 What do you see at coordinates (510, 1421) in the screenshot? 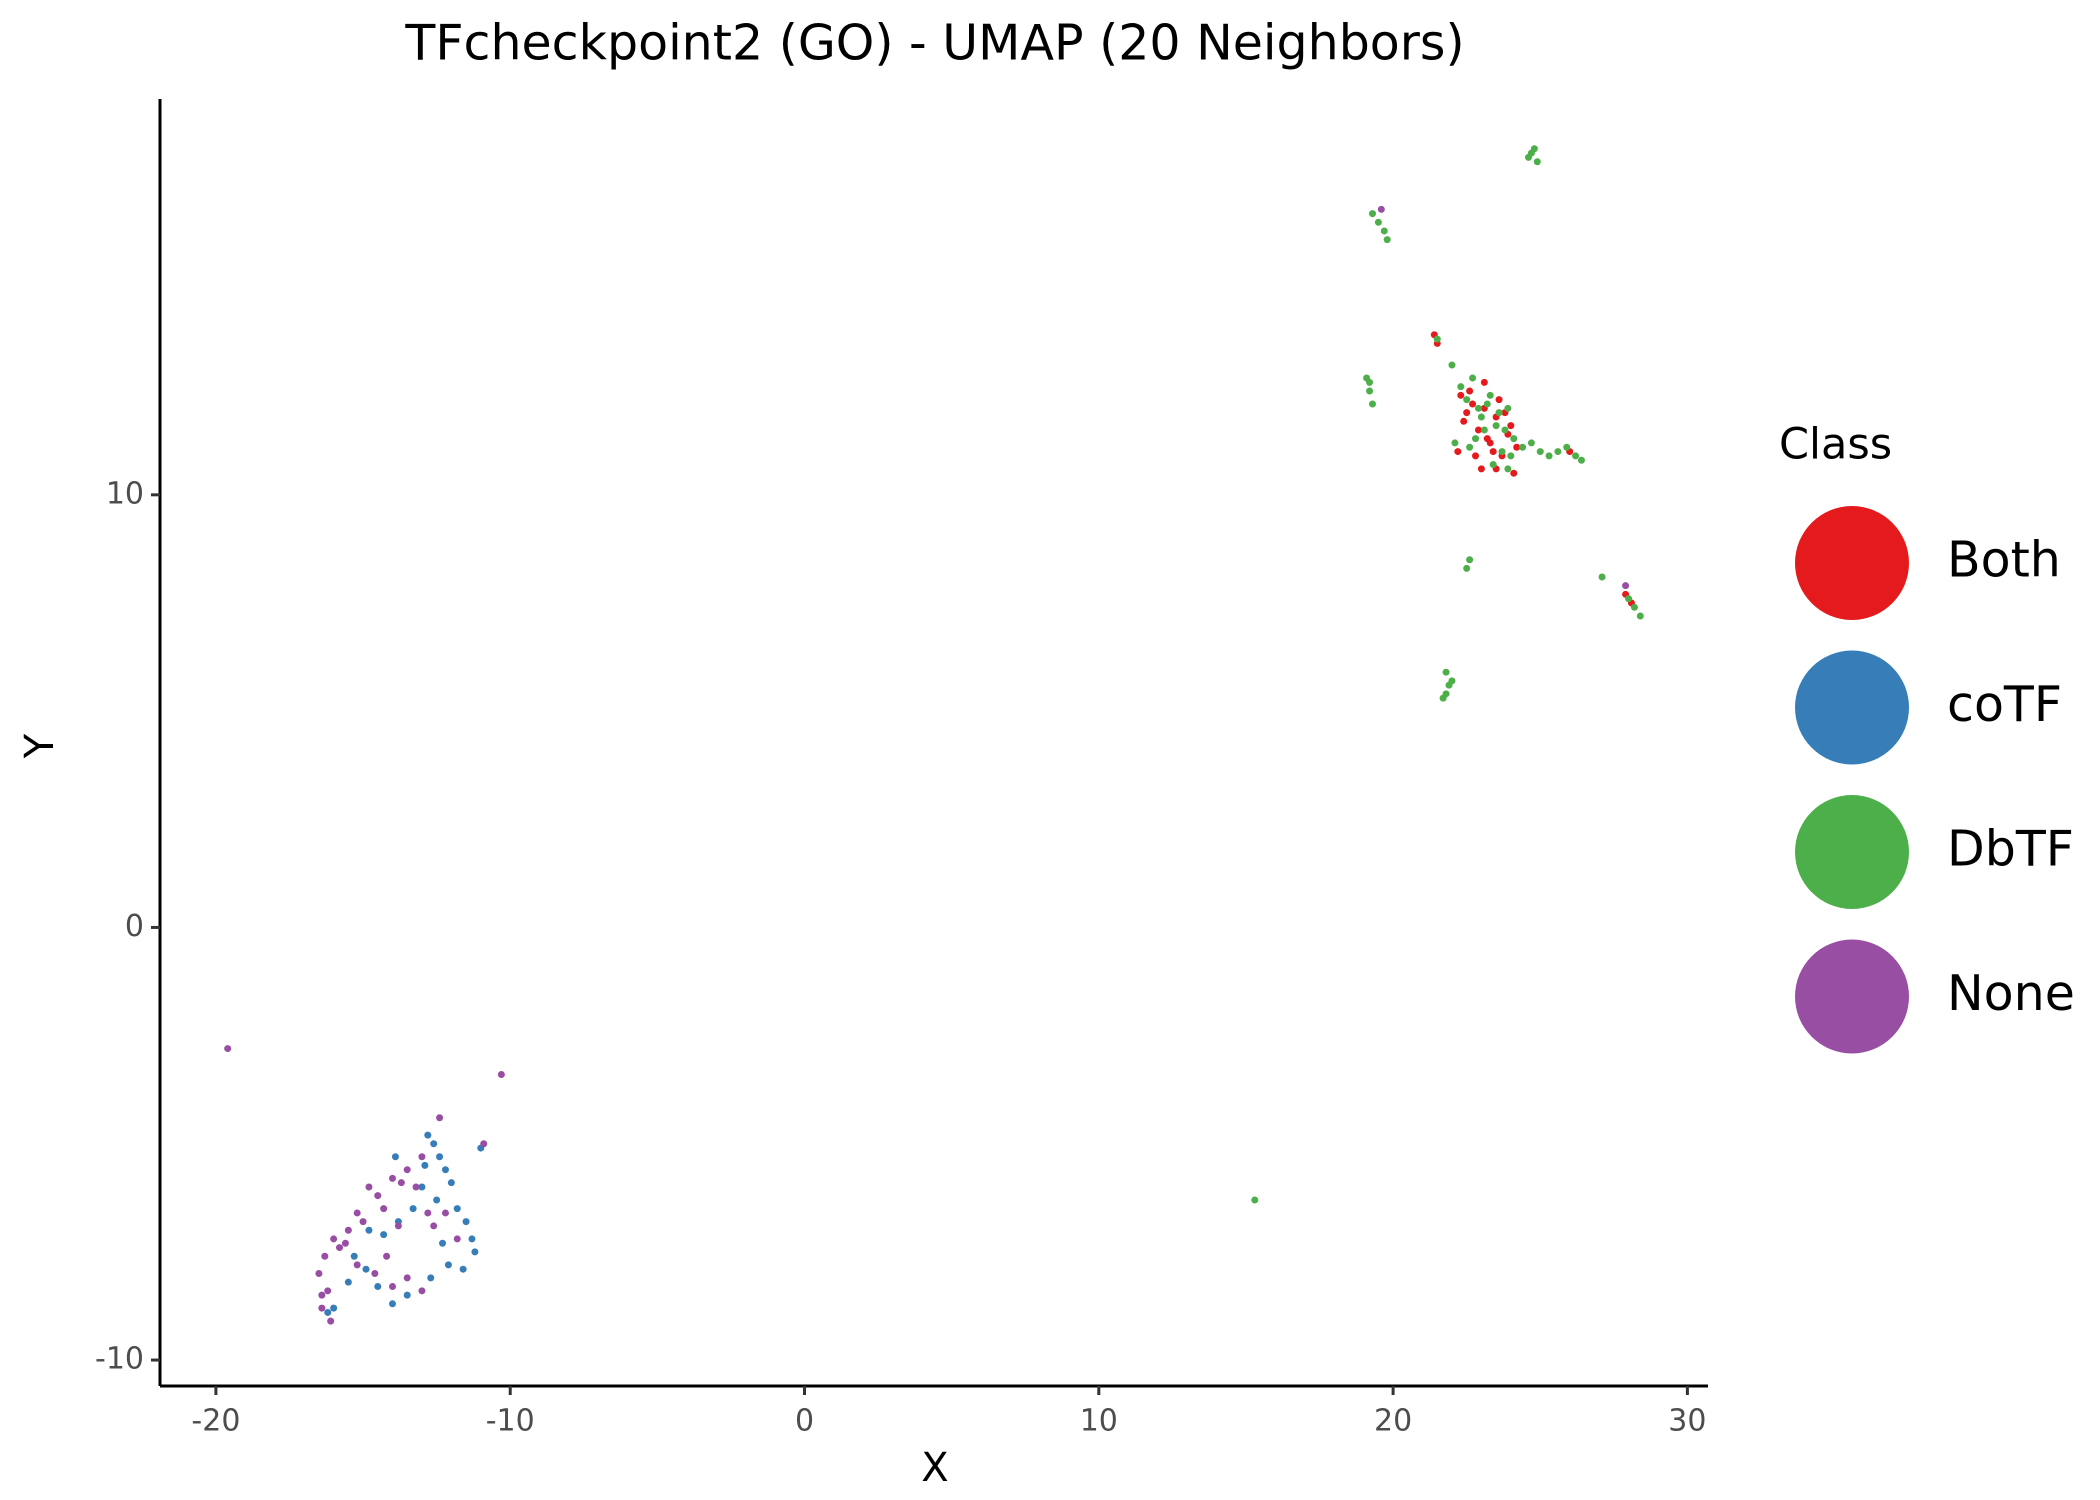
I see `x-tick-label: -10` at bounding box center [510, 1421].